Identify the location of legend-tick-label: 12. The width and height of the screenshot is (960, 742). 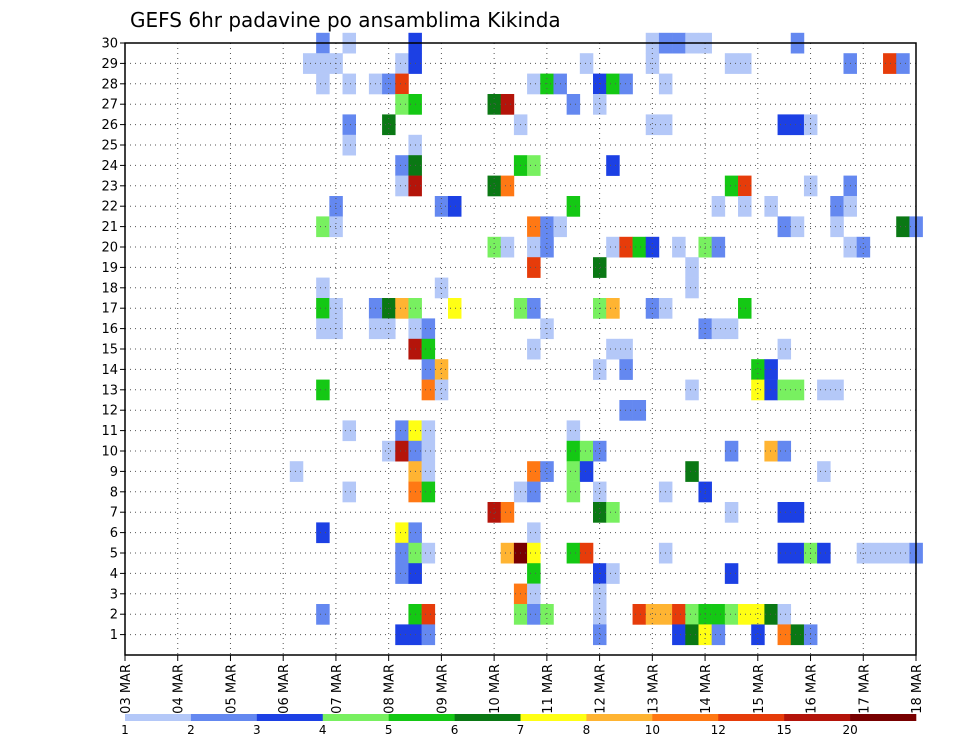
(718, 730).